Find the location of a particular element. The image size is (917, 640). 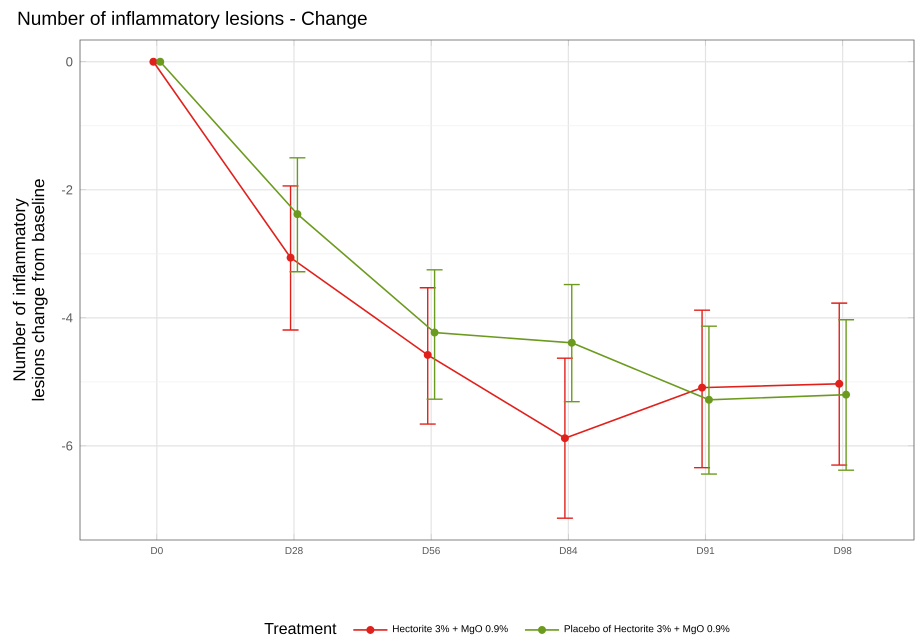

y-tick-label: 0 is located at coordinates (69, 61).